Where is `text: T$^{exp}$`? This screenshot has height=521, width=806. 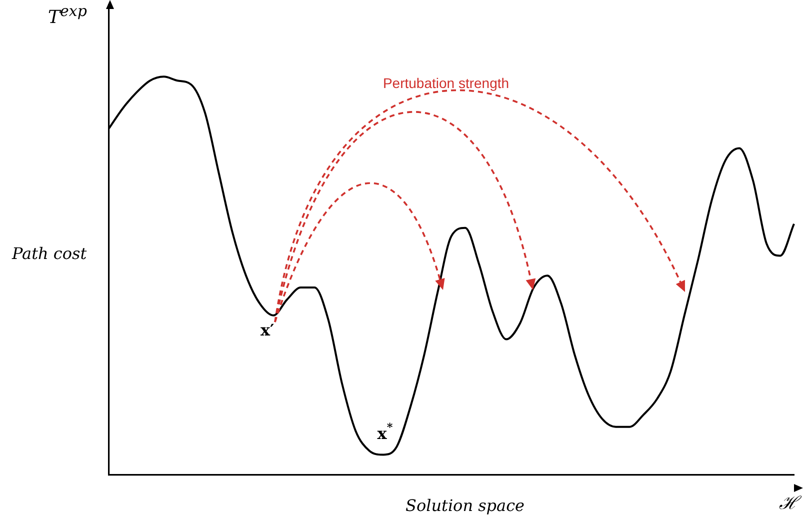
text: T$^{exp}$ is located at coordinates (67, 15).